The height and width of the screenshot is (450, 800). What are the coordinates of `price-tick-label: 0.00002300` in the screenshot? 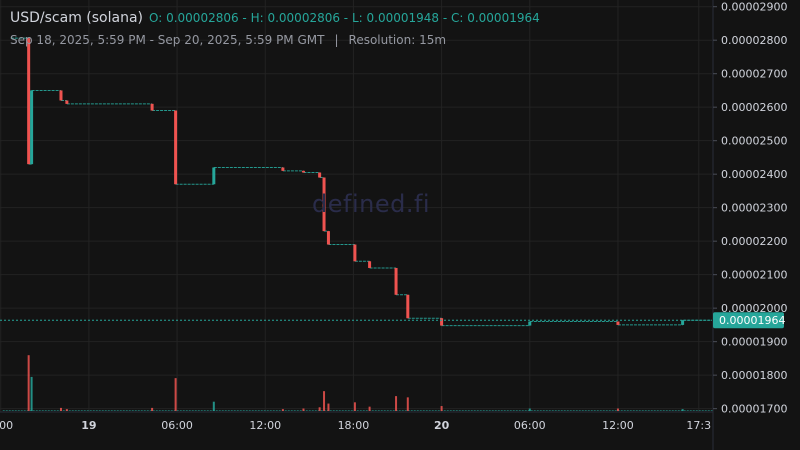 It's located at (754, 208).